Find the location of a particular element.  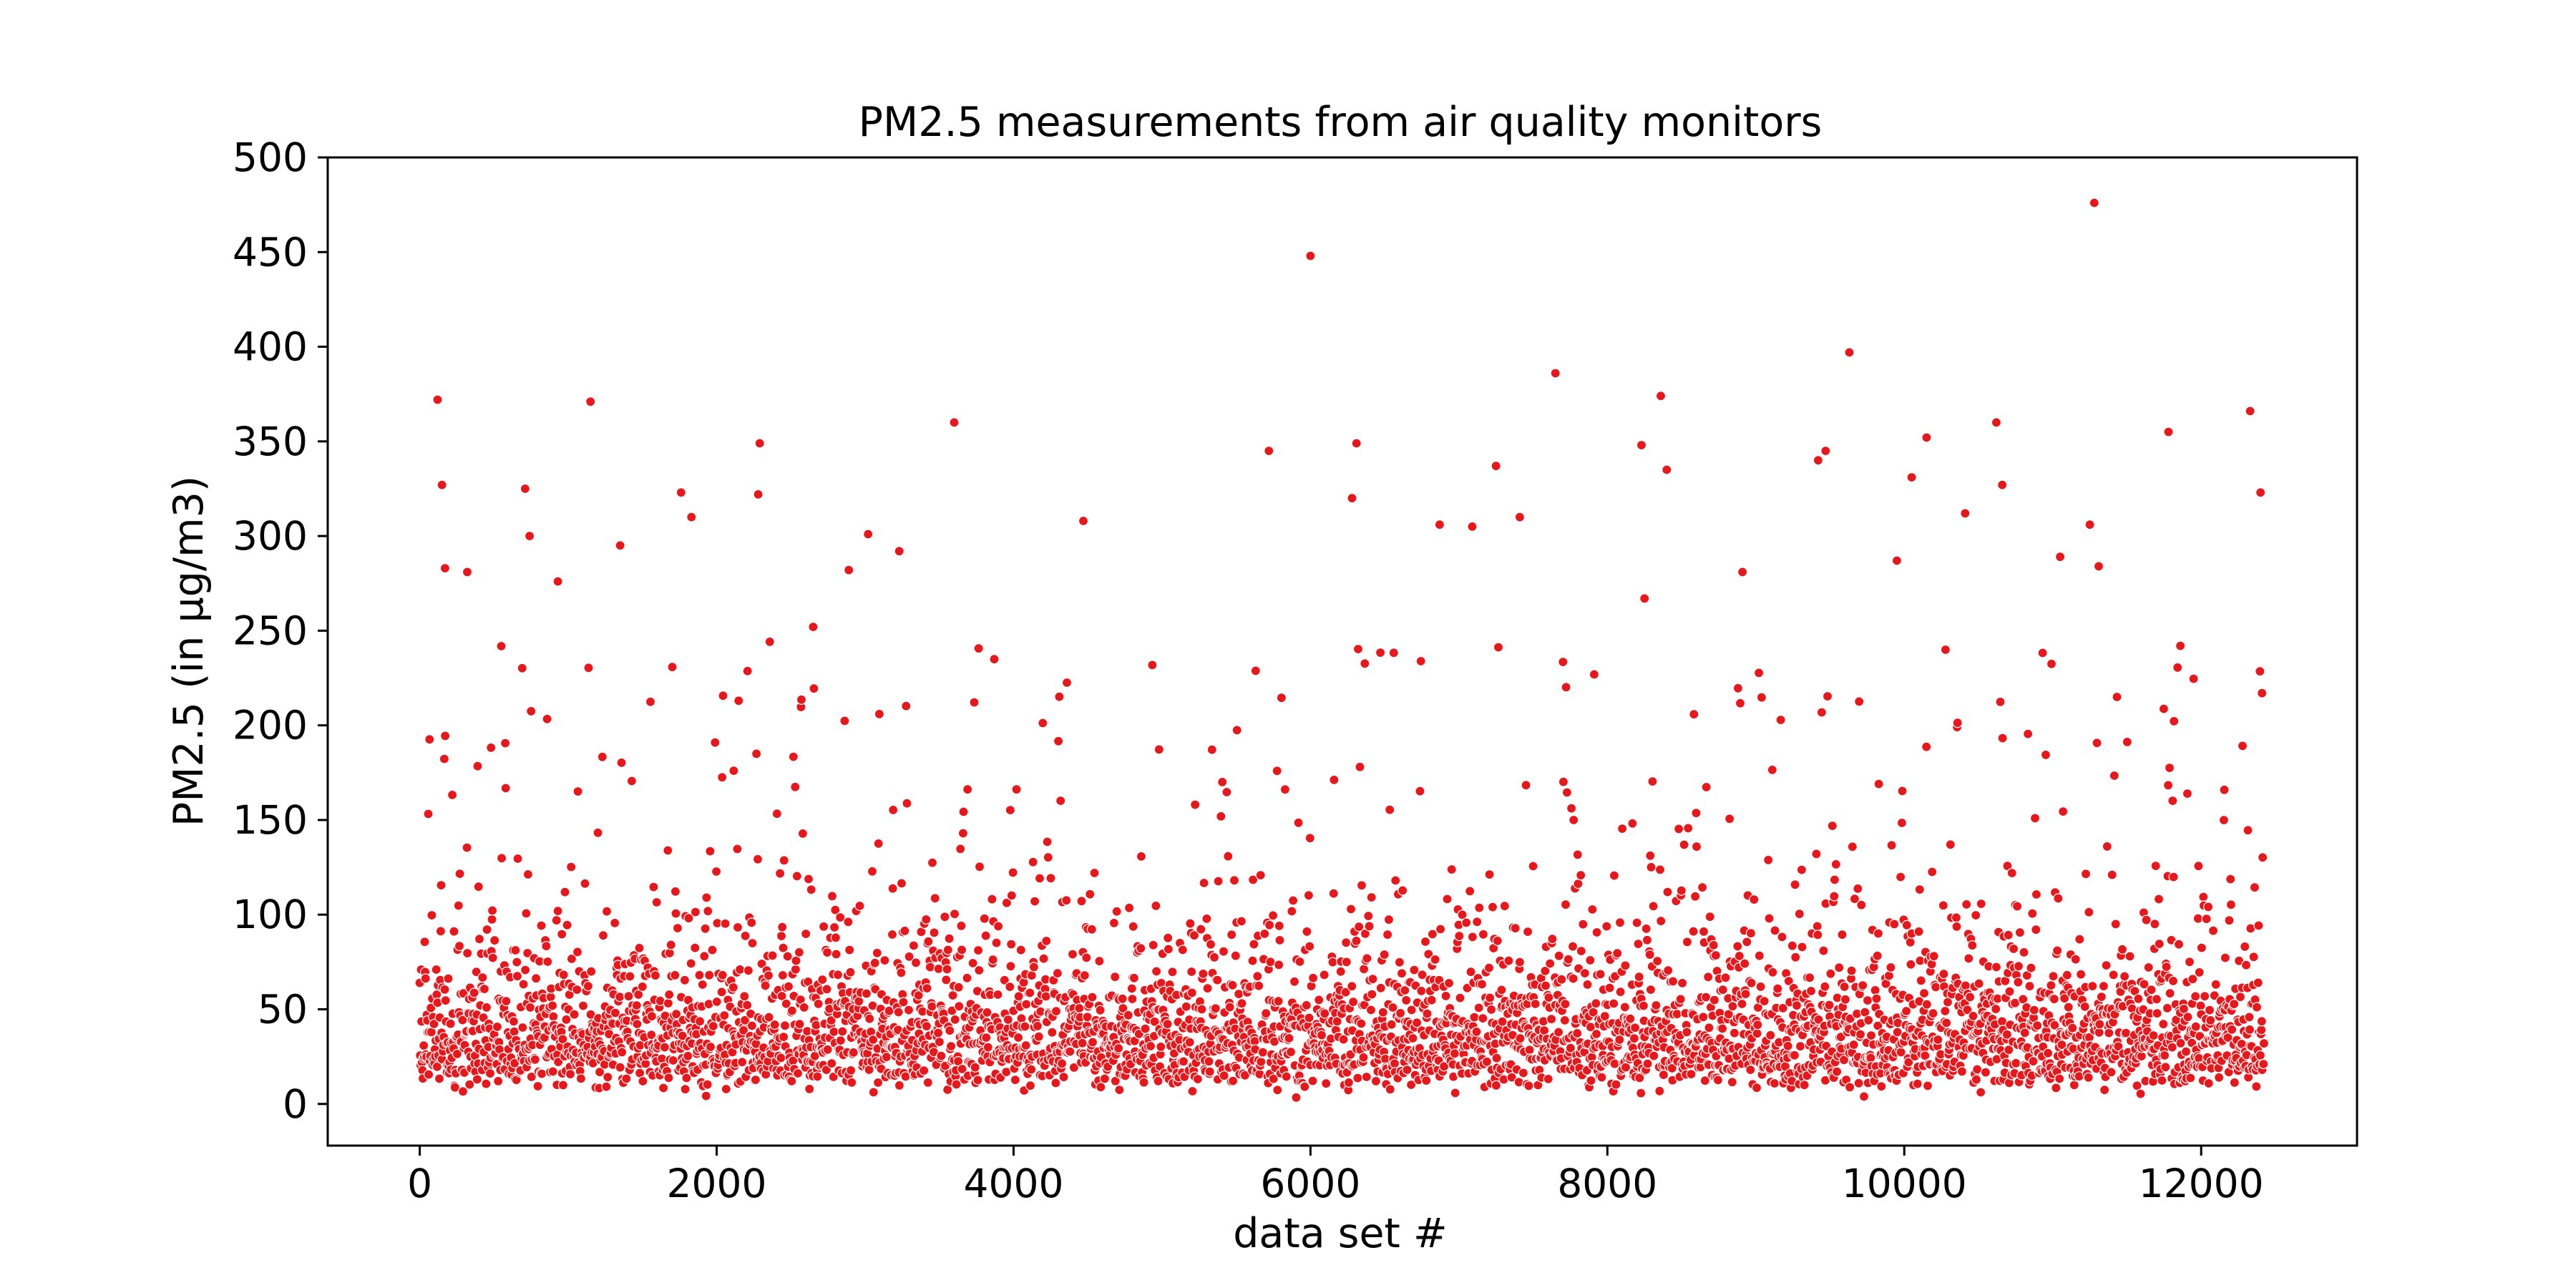

y-tick-label: 300 is located at coordinates (270, 536).